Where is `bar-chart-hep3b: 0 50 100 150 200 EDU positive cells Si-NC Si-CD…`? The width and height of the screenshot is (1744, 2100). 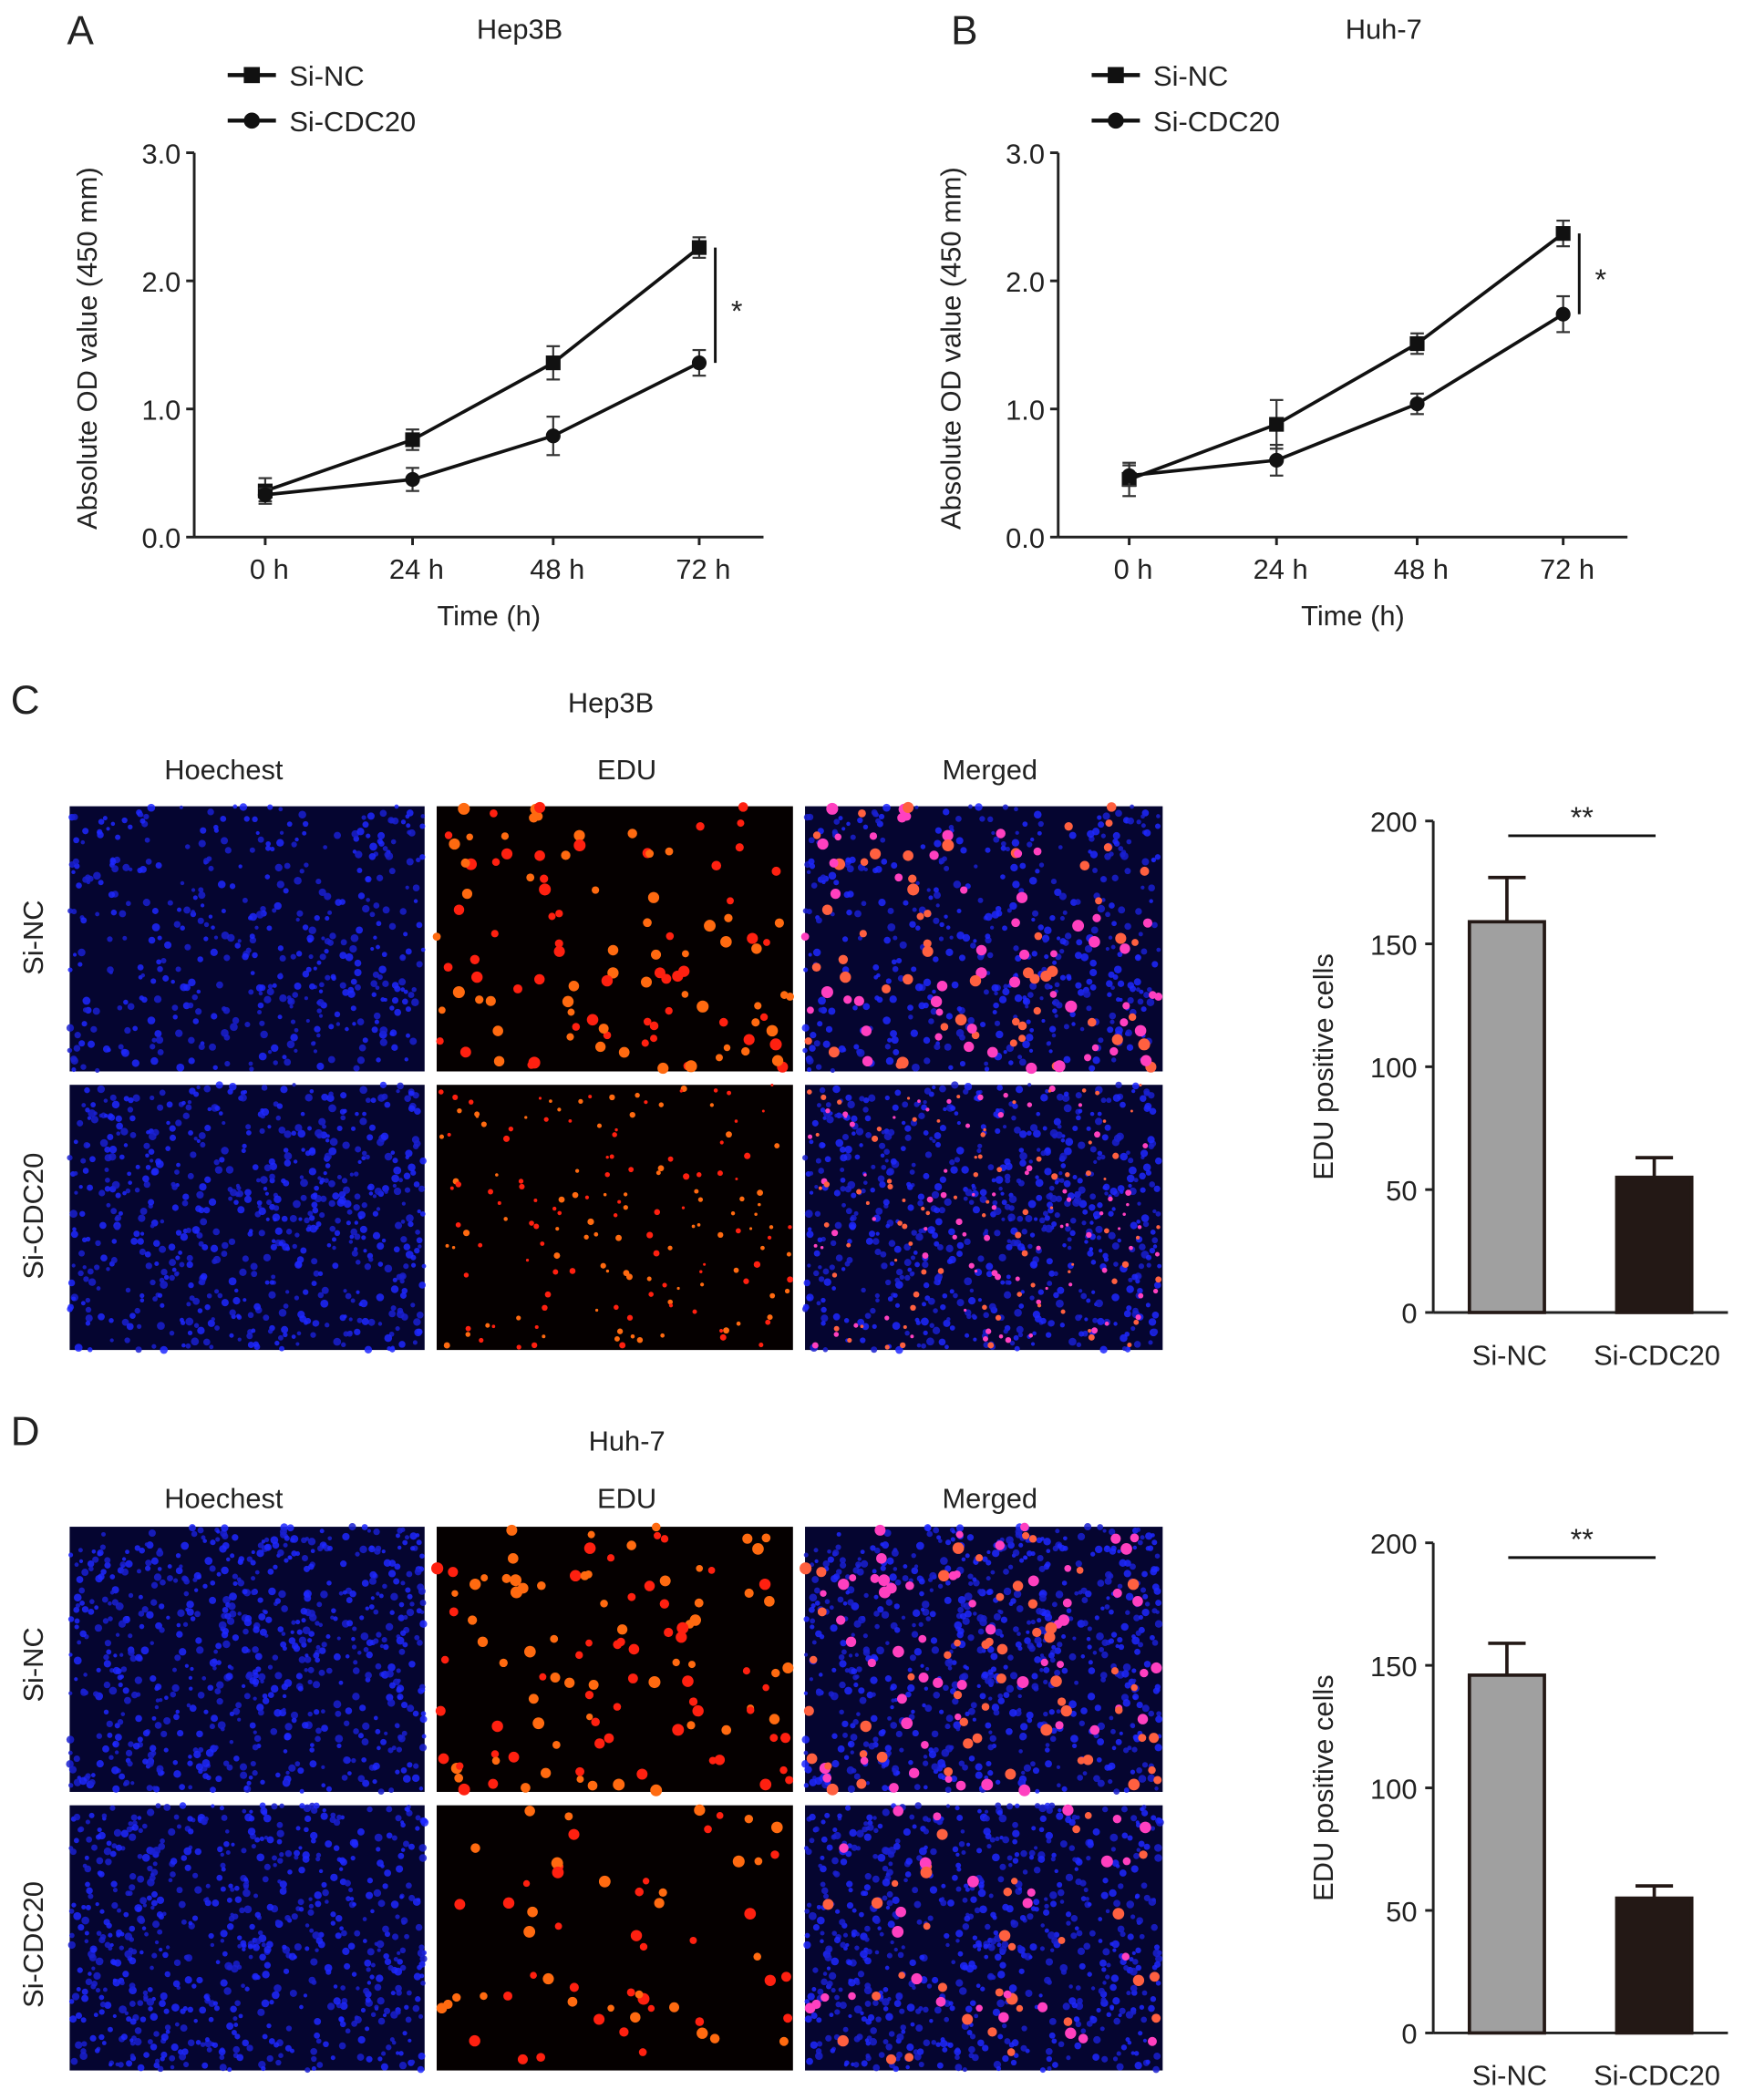
bar-chart-hep3b: 0 50 100 150 200 EDU positive cells Si-NC Si-CD… is located at coordinates (1518, 1086).